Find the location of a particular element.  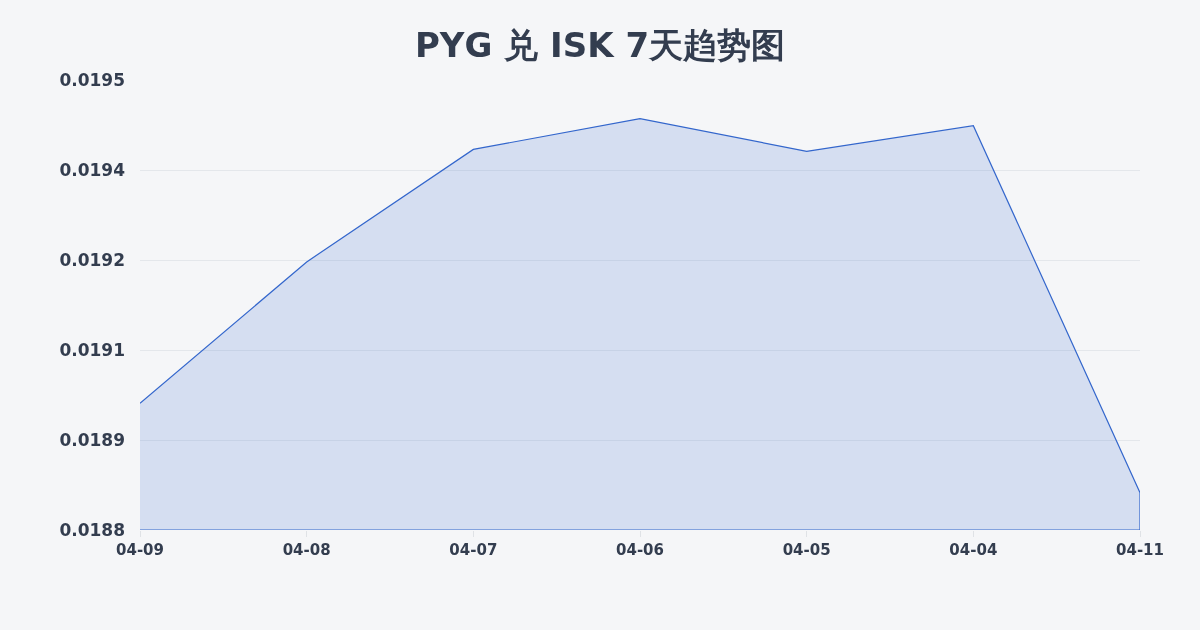

x-tick-label: 04-04 is located at coordinates (973, 550).